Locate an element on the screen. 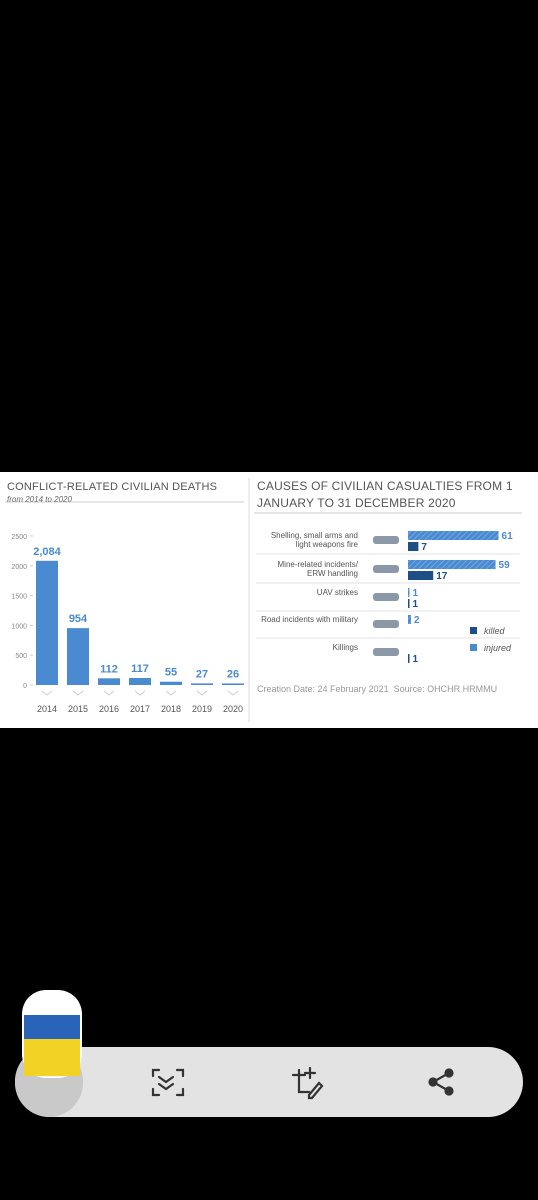  legend-label: killed is located at coordinates (495, 631).